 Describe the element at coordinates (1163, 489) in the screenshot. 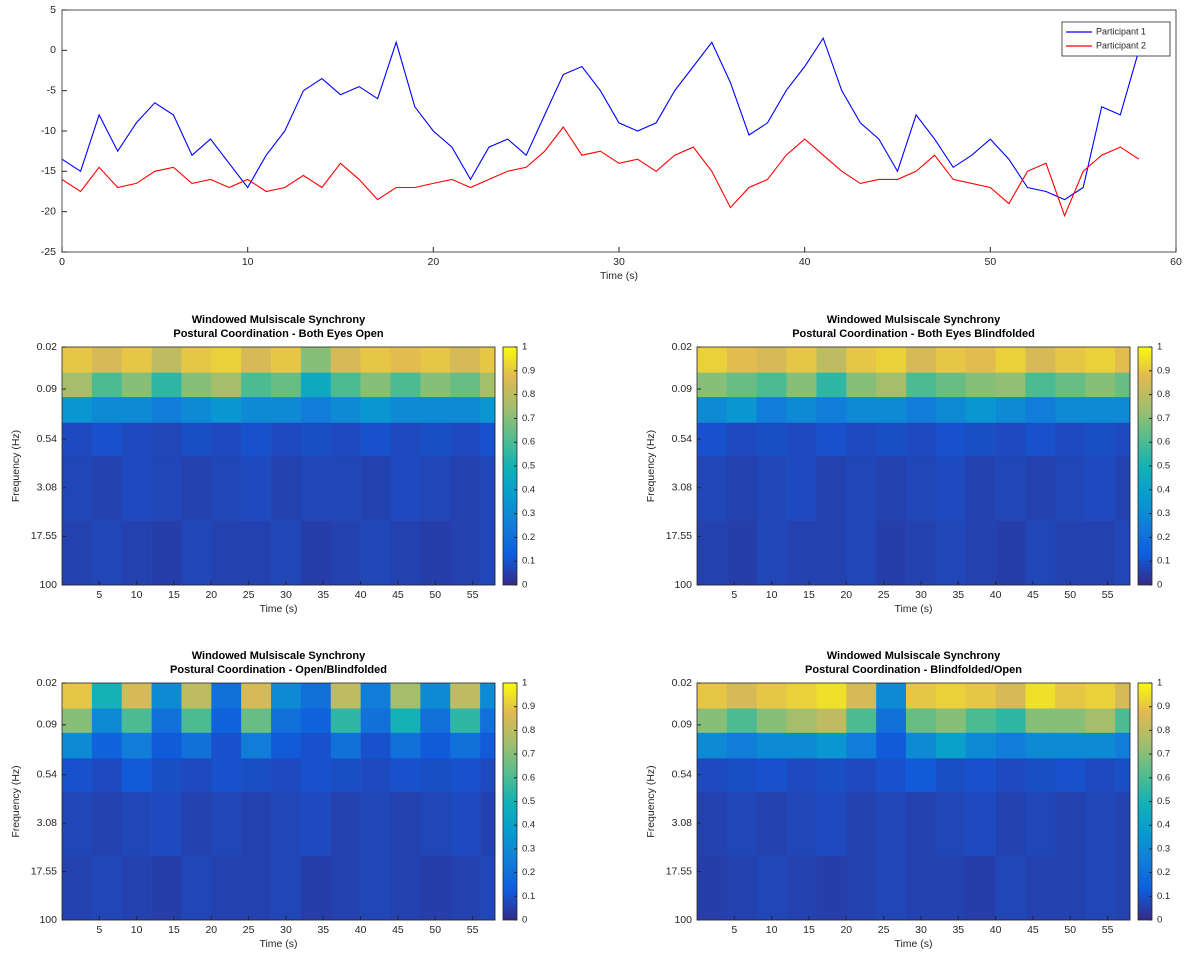

I see `colorbar-tick-label: 0.4` at that location.